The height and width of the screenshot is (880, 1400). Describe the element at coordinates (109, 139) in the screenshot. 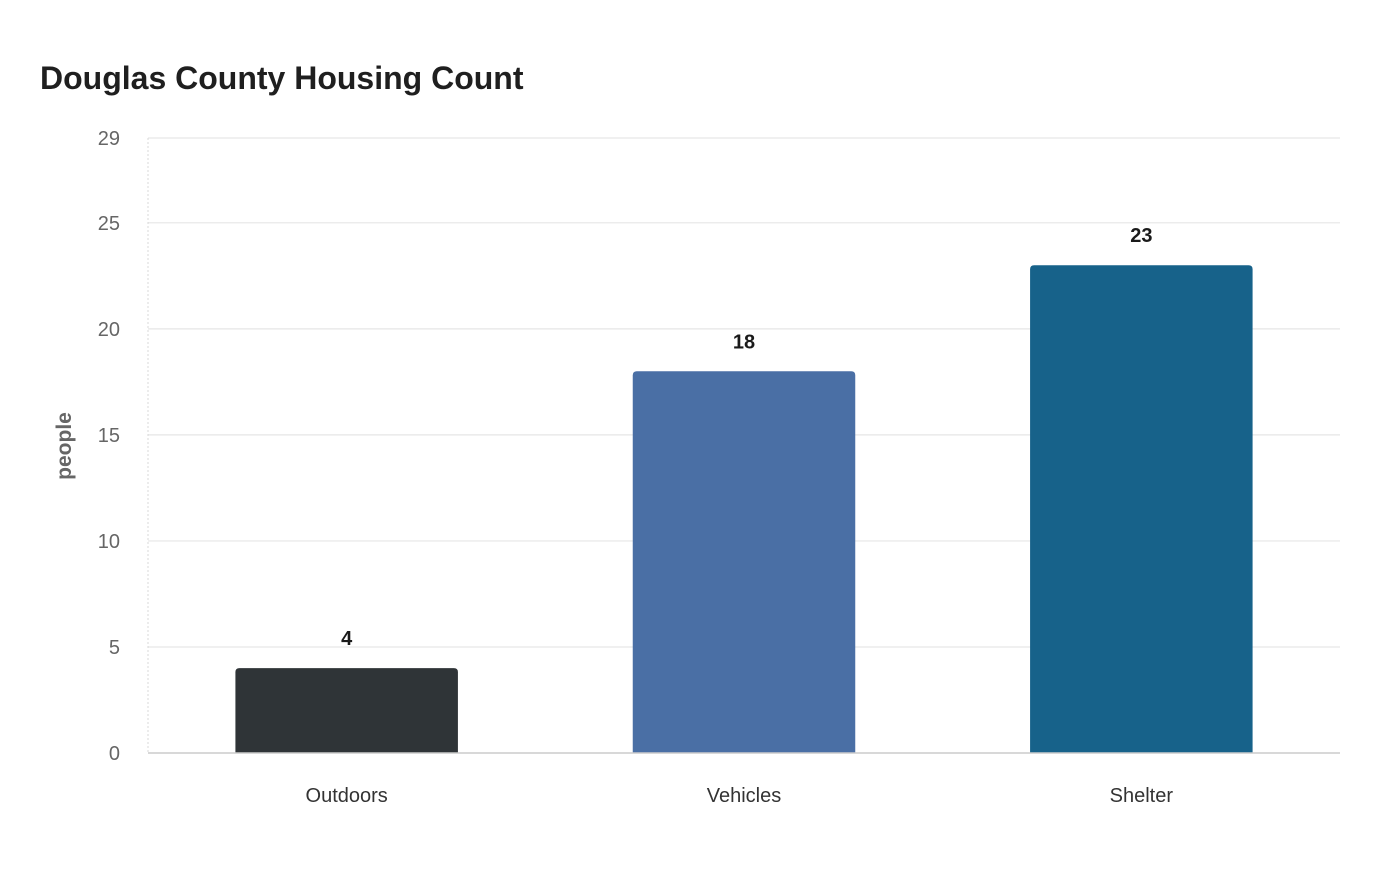

I see `y-tick-label: 29` at that location.